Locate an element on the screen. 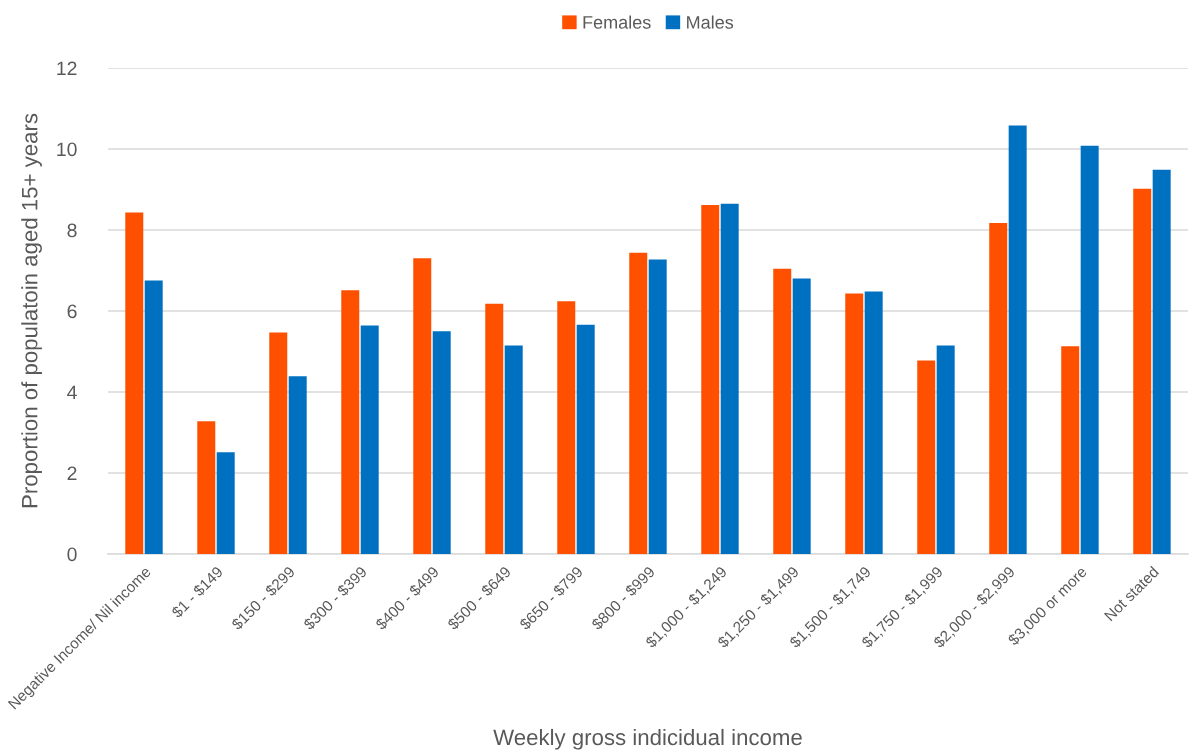  y-tick-label: 2 is located at coordinates (72, 473).